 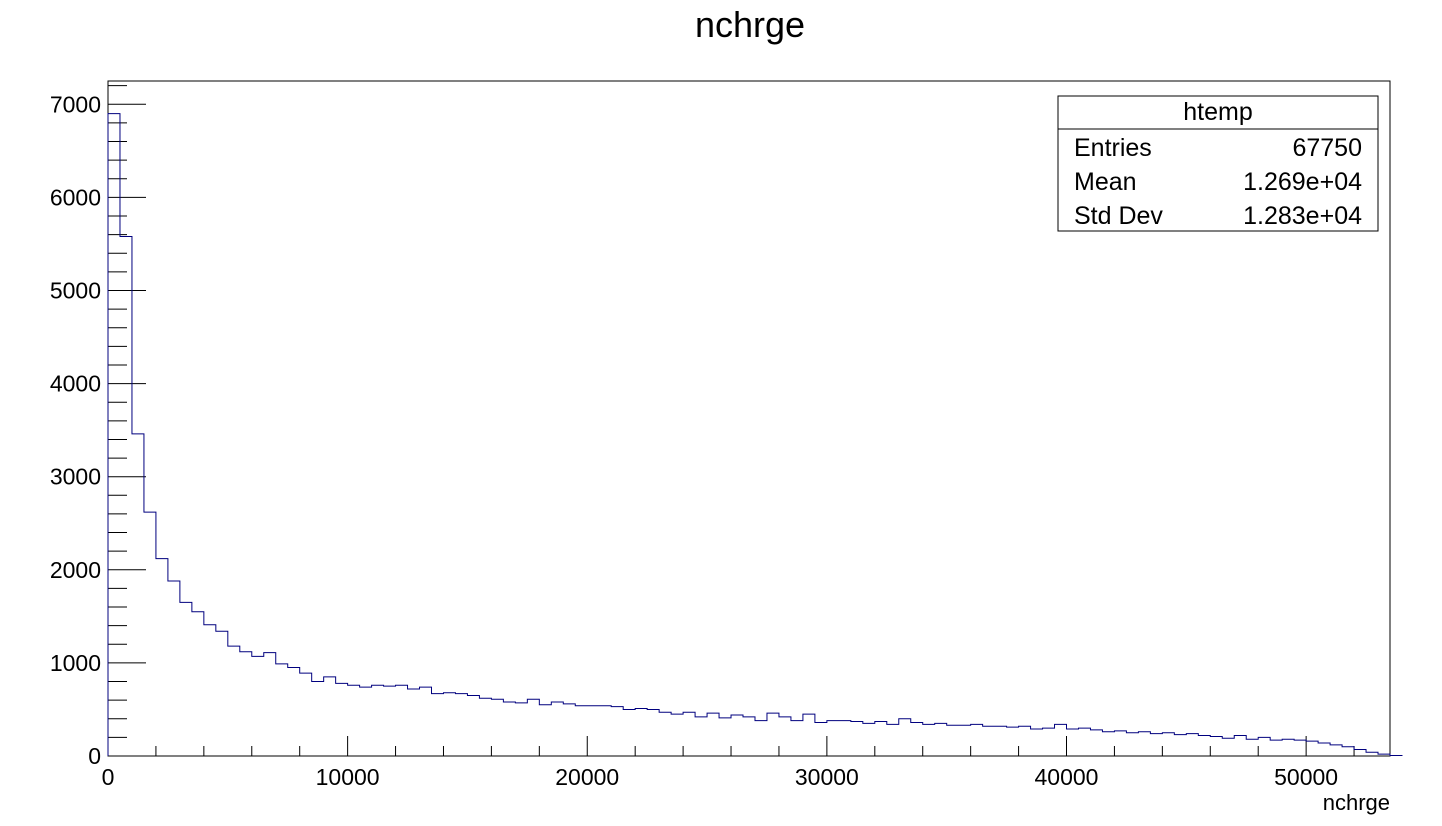 I want to click on x-tick-label: 20000, so click(x=587, y=777).